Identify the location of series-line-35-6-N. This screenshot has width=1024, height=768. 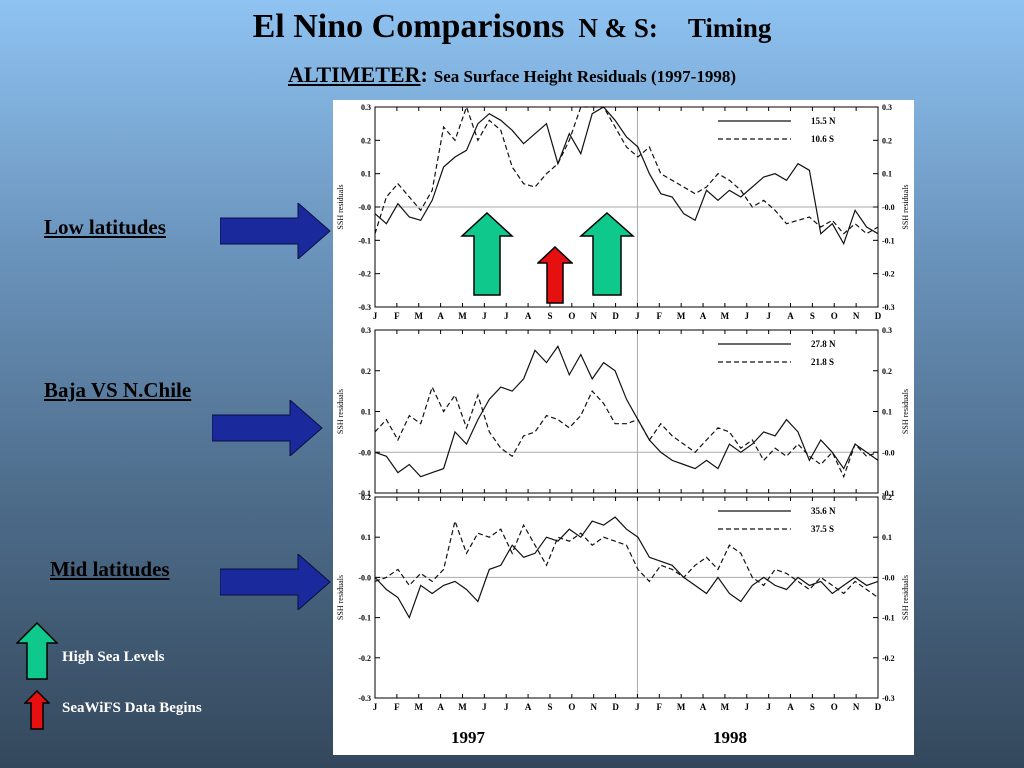
(626, 568).